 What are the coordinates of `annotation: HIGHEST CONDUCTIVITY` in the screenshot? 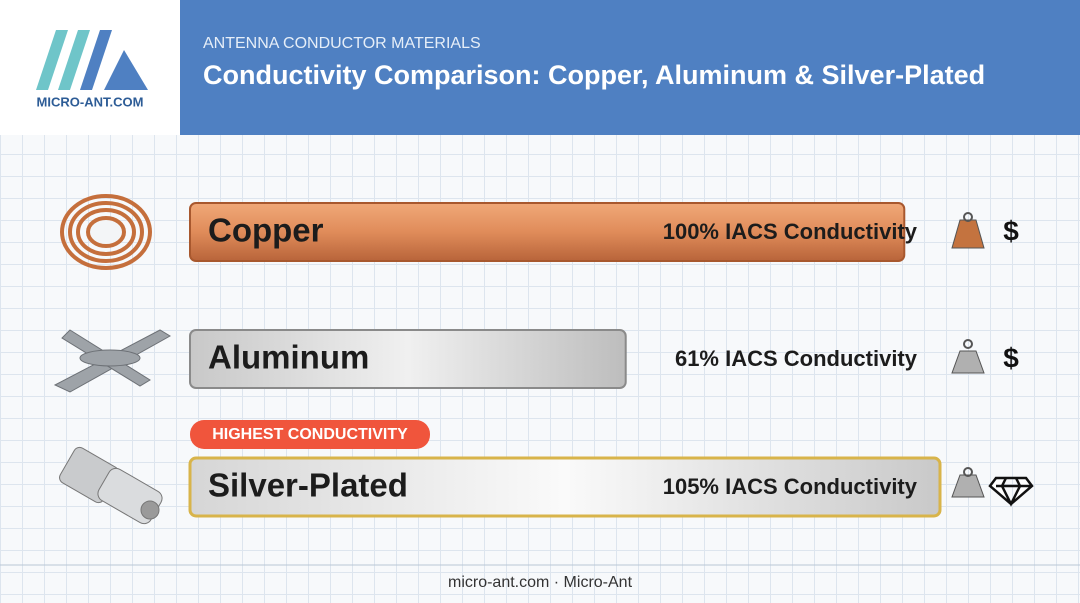 It's located at (310, 434).